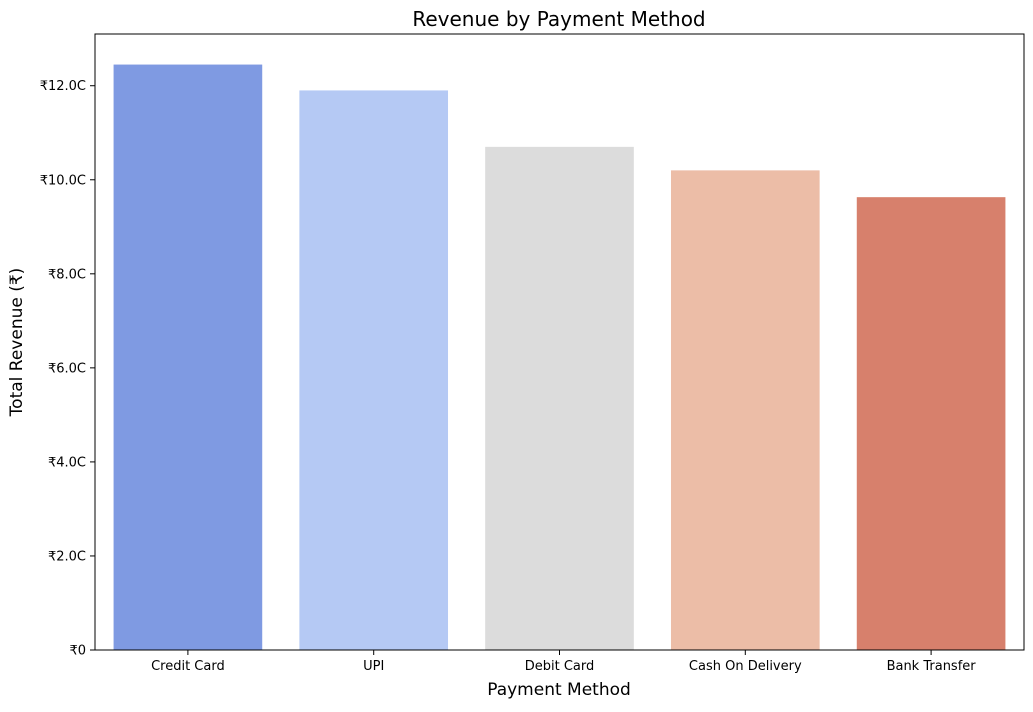  Describe the element at coordinates (558, 19) in the screenshot. I see `chart-title: Revenue by Payment Method` at that location.